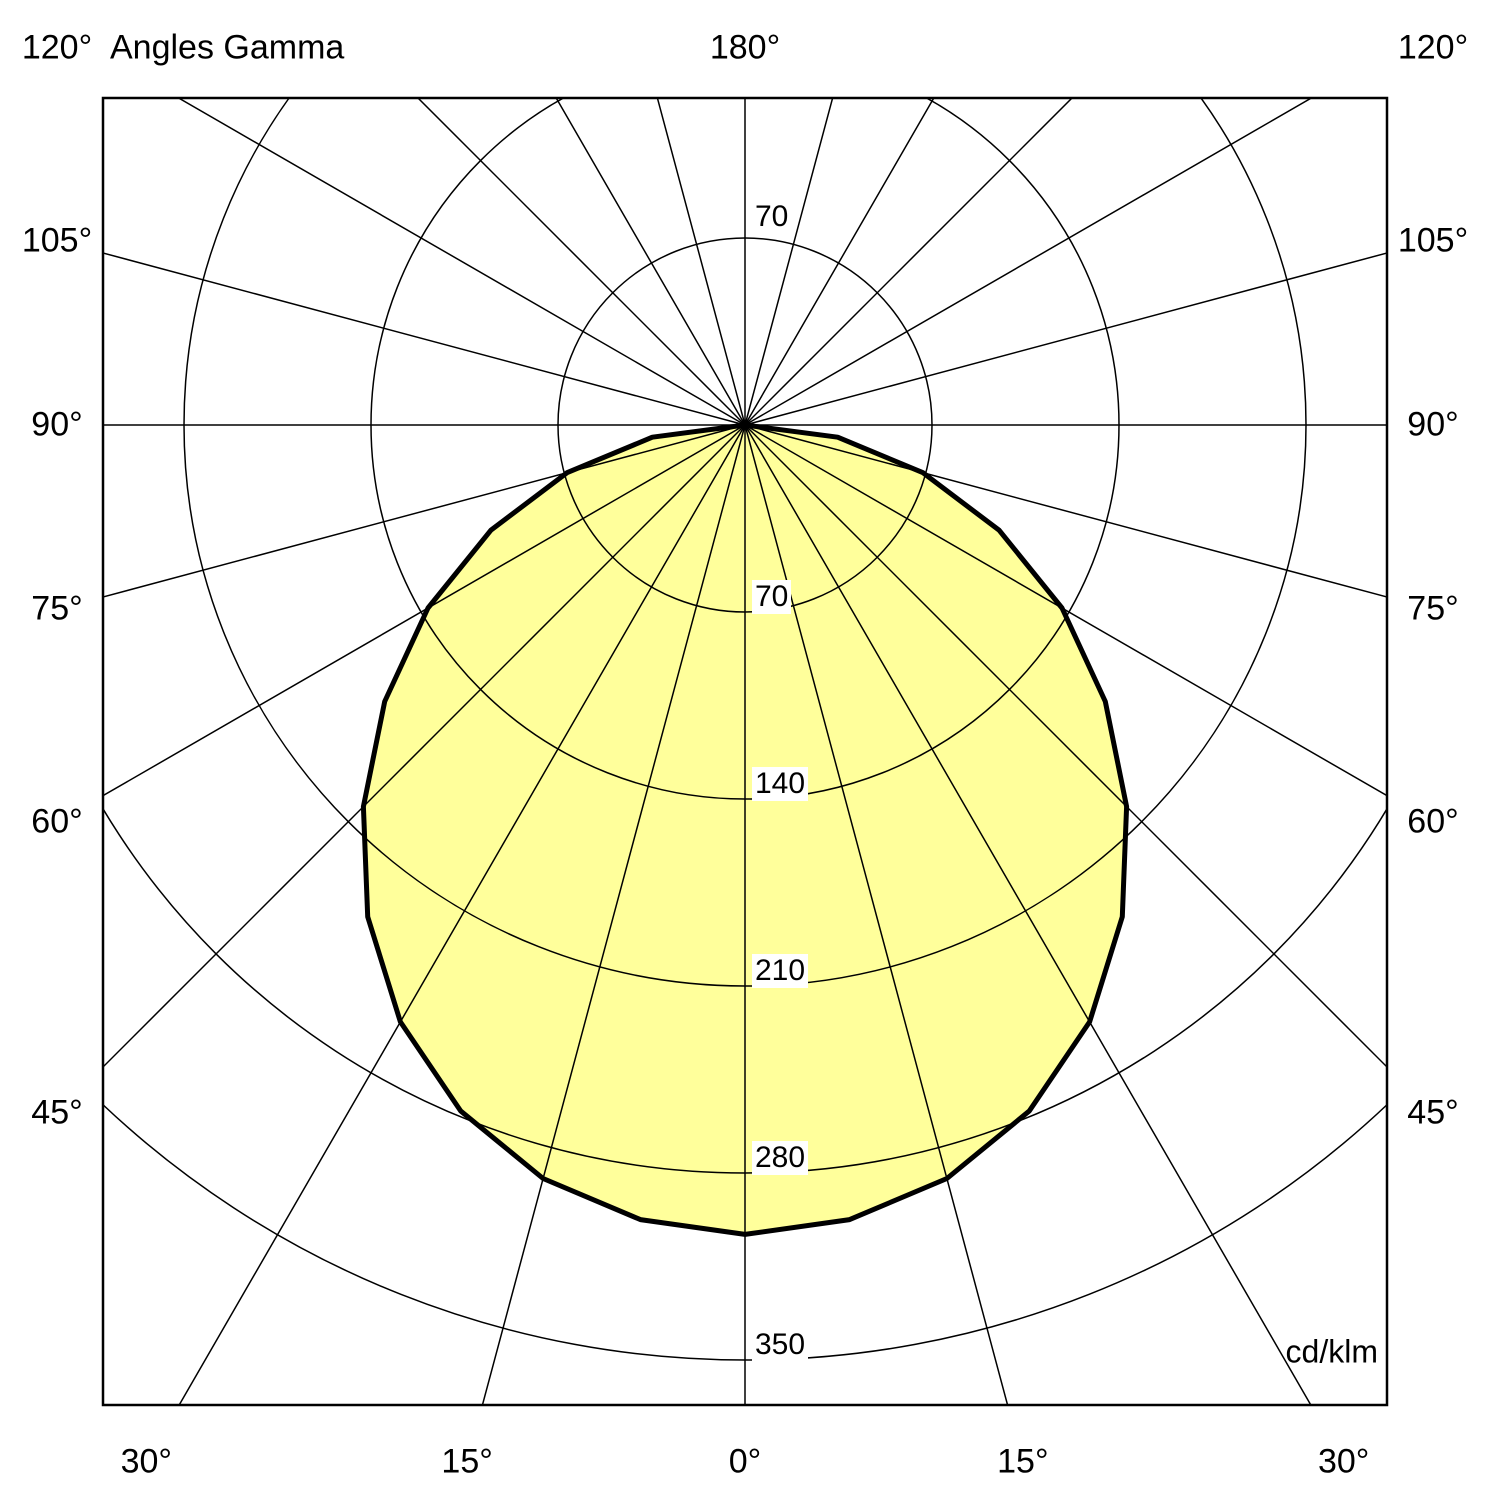 The width and height of the screenshot is (1490, 1490). I want to click on ring-value-label-210: 210, so click(780, 971).